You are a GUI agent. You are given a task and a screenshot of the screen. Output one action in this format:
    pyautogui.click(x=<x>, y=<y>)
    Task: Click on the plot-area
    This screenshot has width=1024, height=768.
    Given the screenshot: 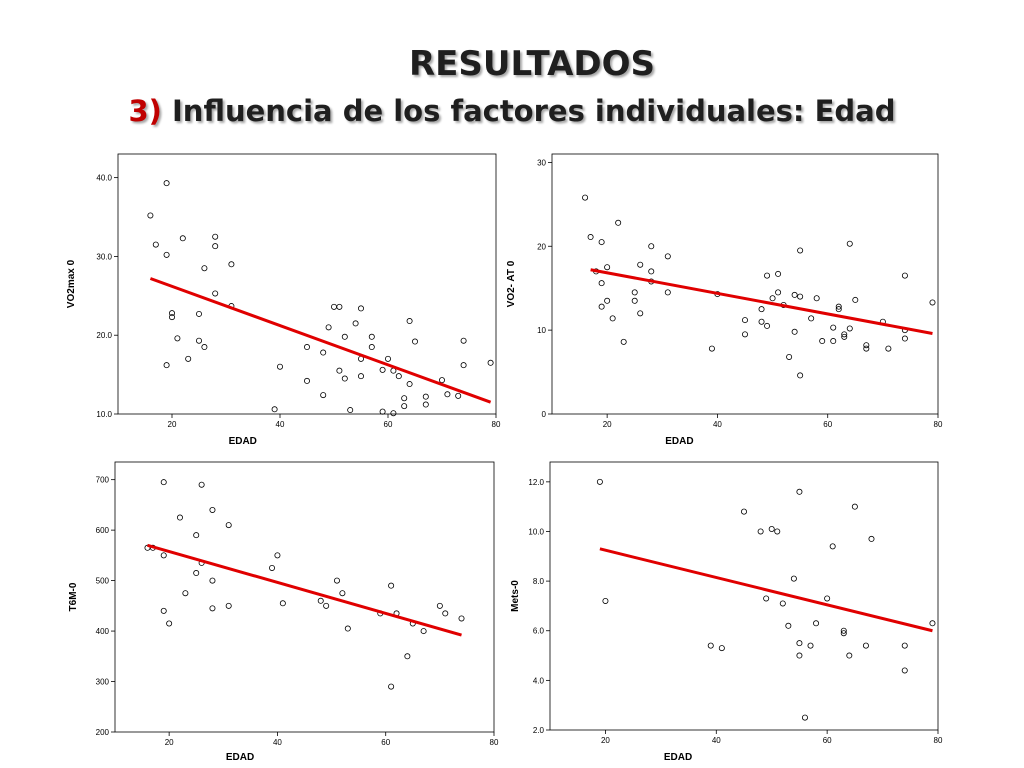 What is the action you would take?
    pyautogui.click(x=745, y=284)
    